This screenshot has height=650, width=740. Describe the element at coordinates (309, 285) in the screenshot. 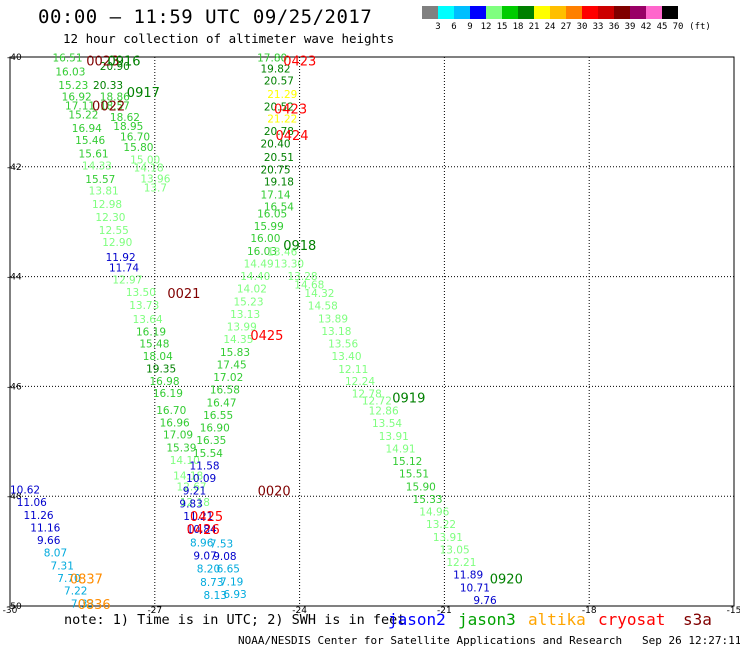

I see `swh-value: 14.68` at that location.